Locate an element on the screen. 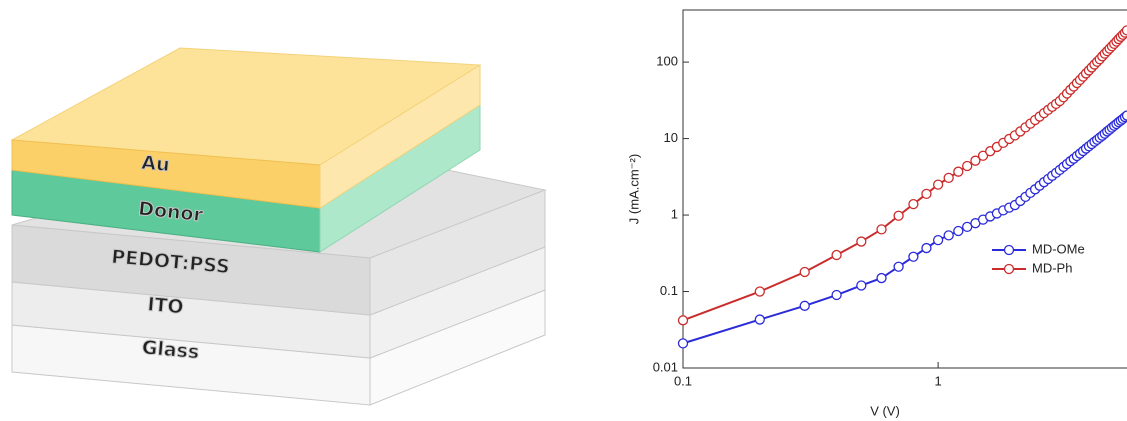 The width and height of the screenshot is (1127, 421). y-tick-label: 1 is located at coordinates (674, 213).